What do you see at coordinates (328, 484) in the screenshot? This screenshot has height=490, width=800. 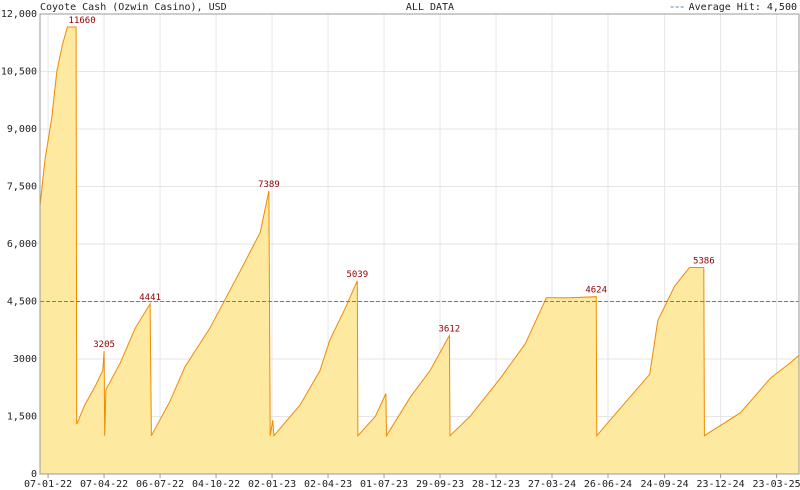 I see `x-tick-label: 02-04-23` at bounding box center [328, 484].